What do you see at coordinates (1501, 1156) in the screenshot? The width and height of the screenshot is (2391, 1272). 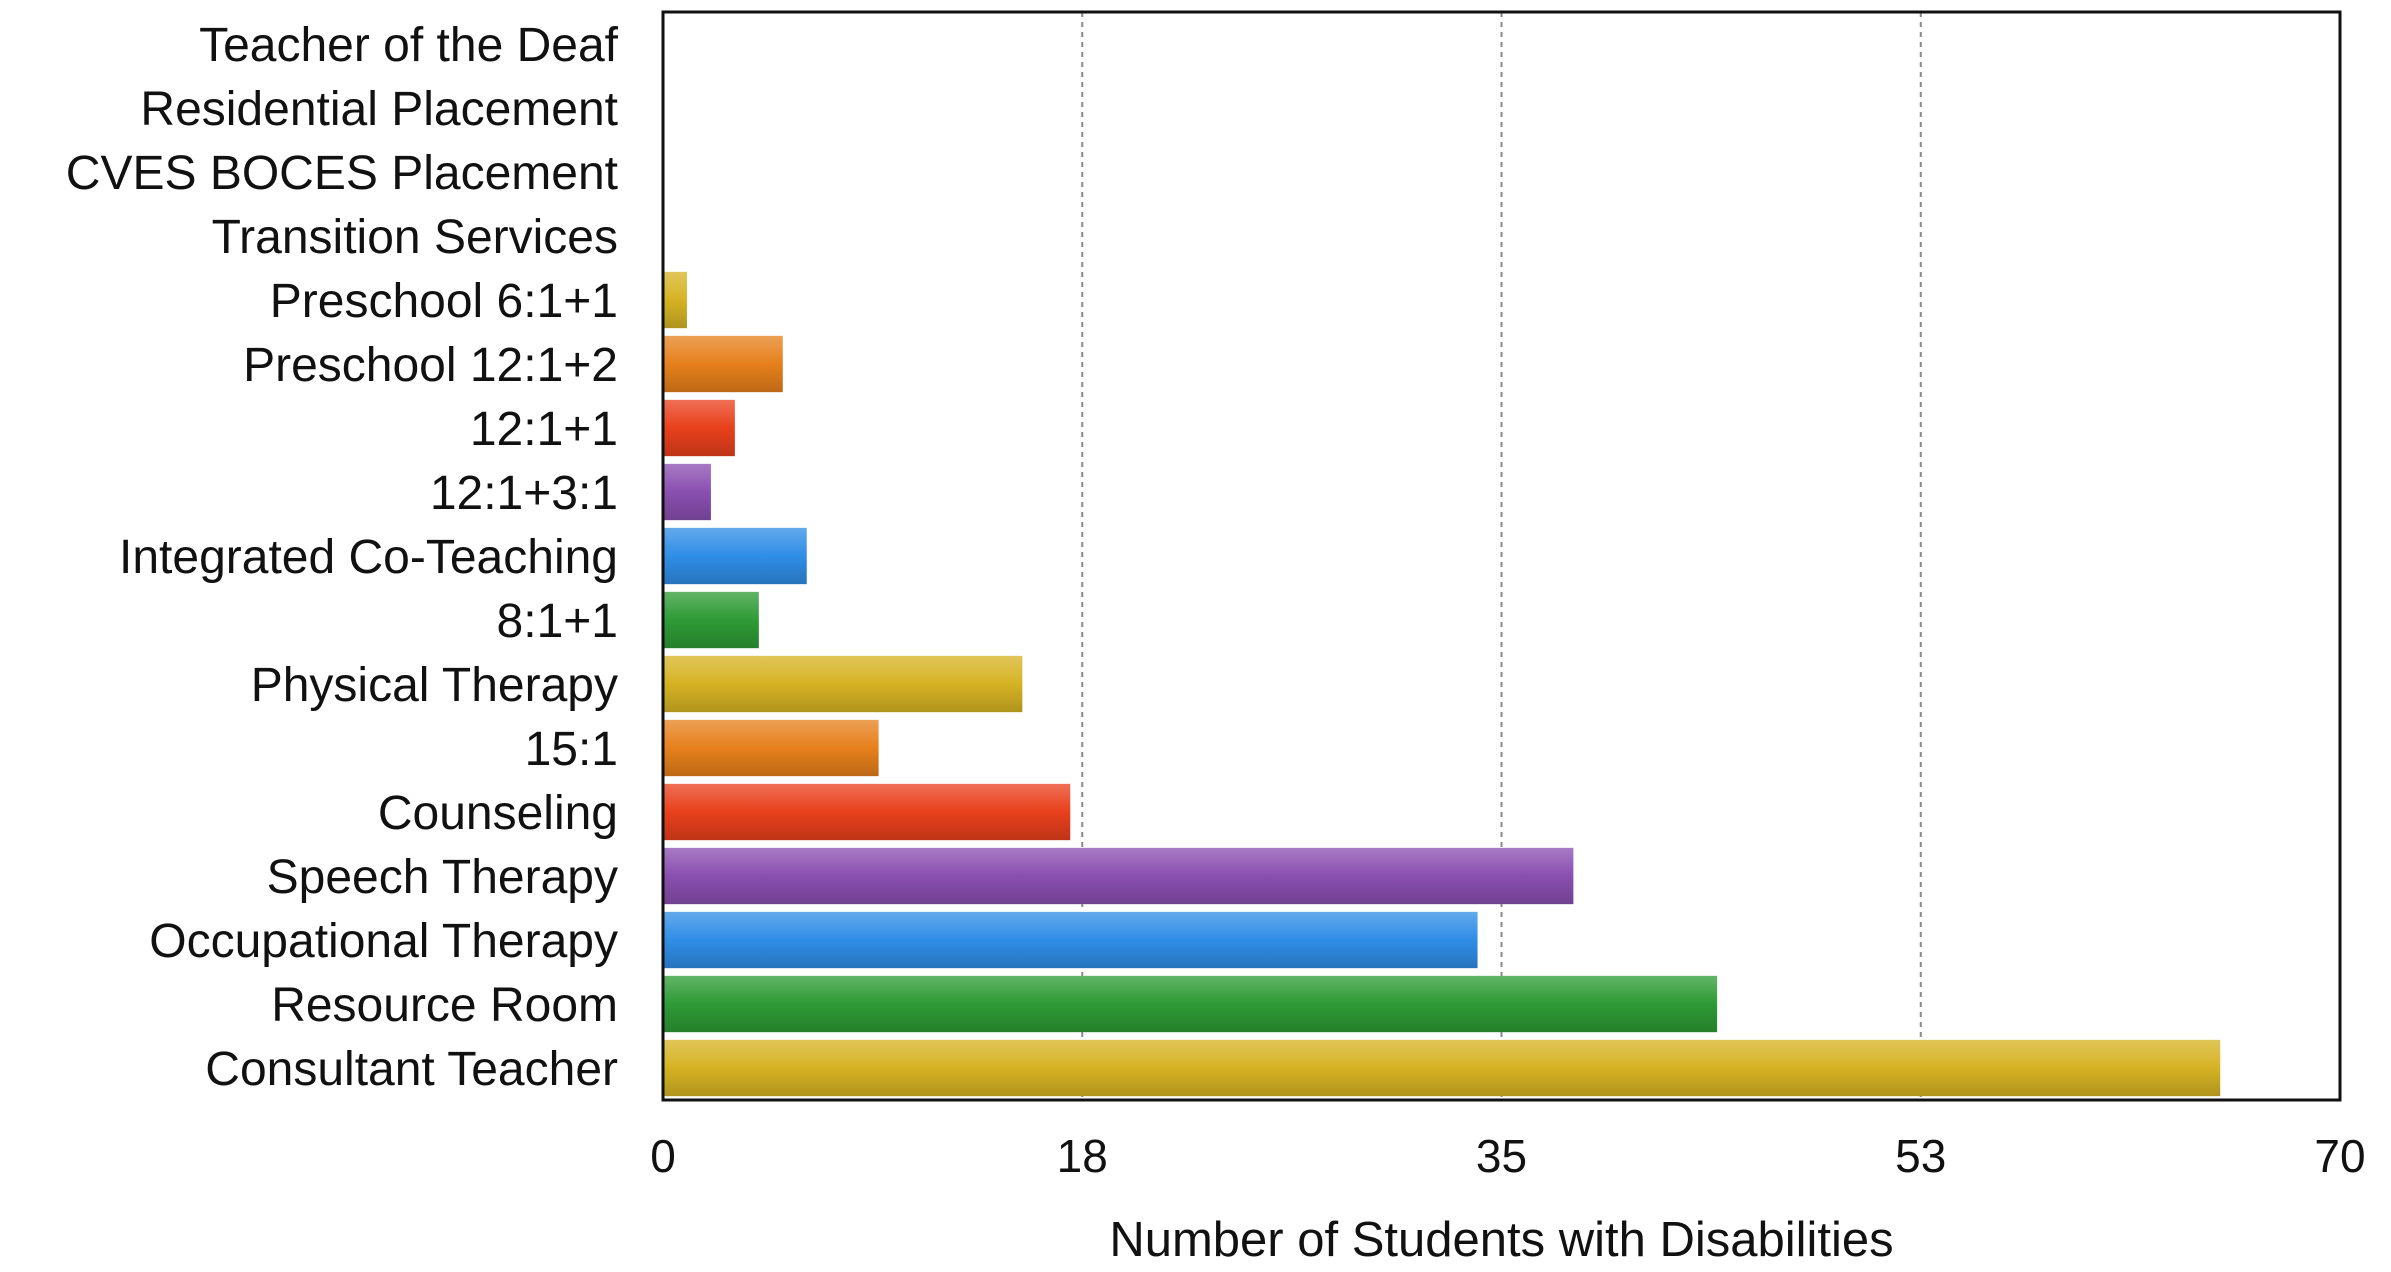 I see `x-tick-label: 35` at bounding box center [1501, 1156].